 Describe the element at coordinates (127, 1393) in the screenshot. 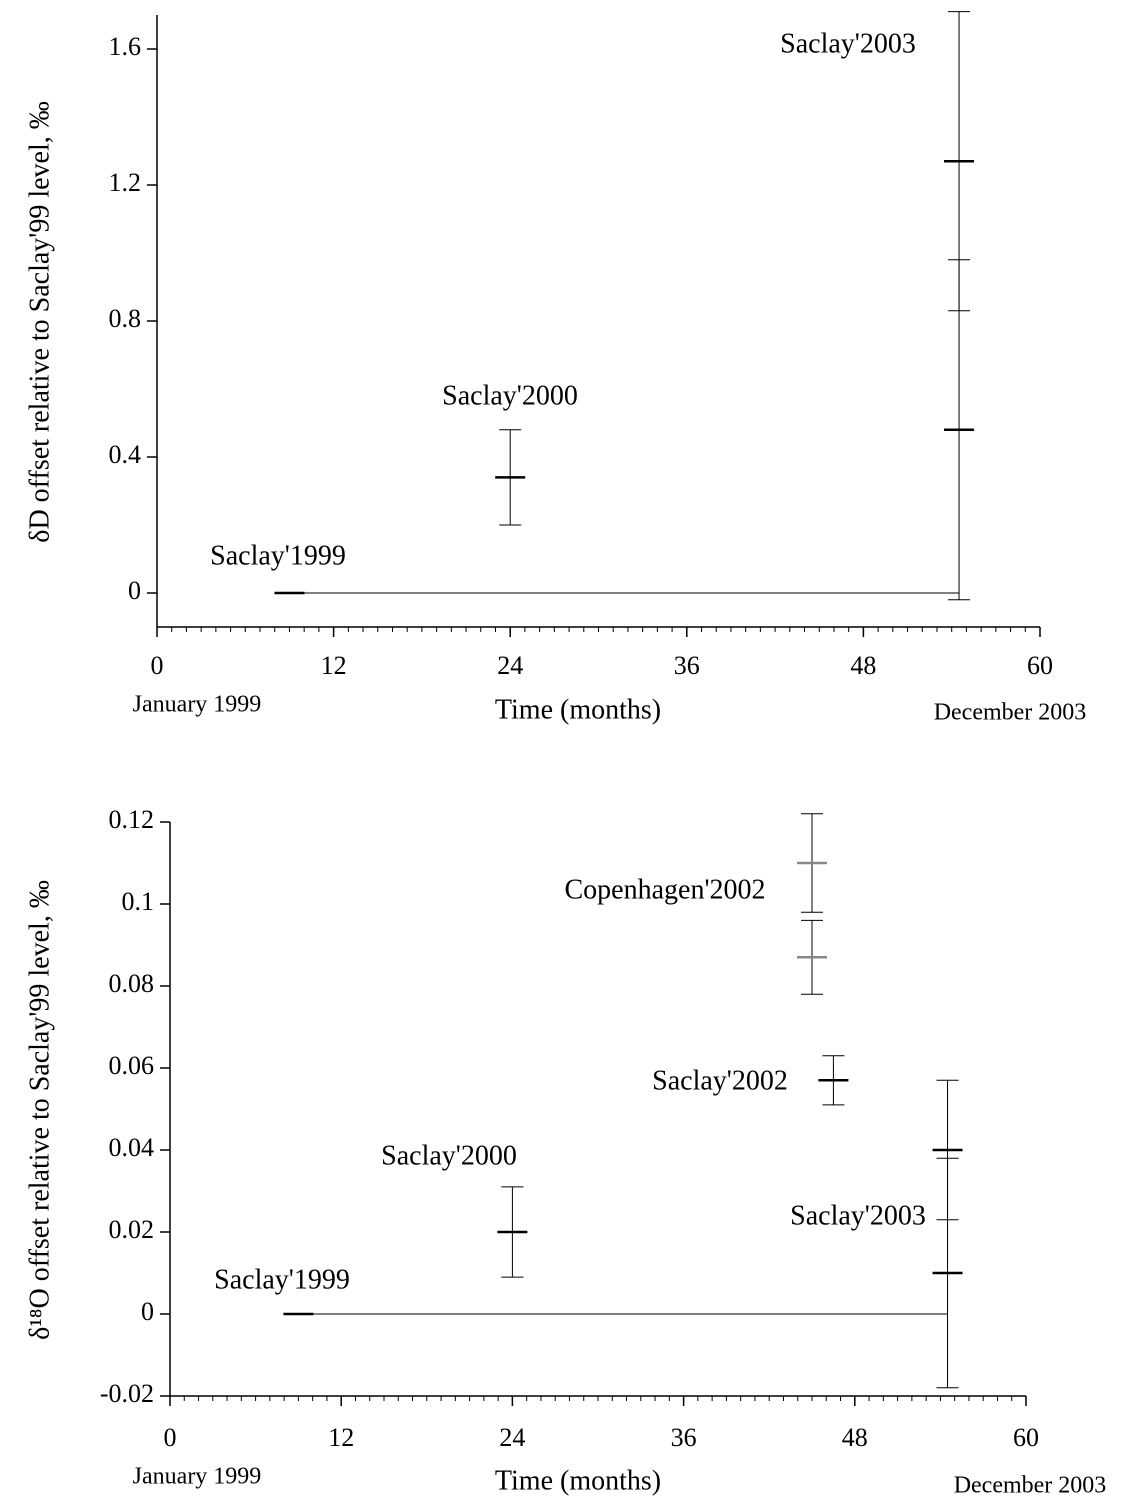

I see `y-tick-label: -0.02` at that location.